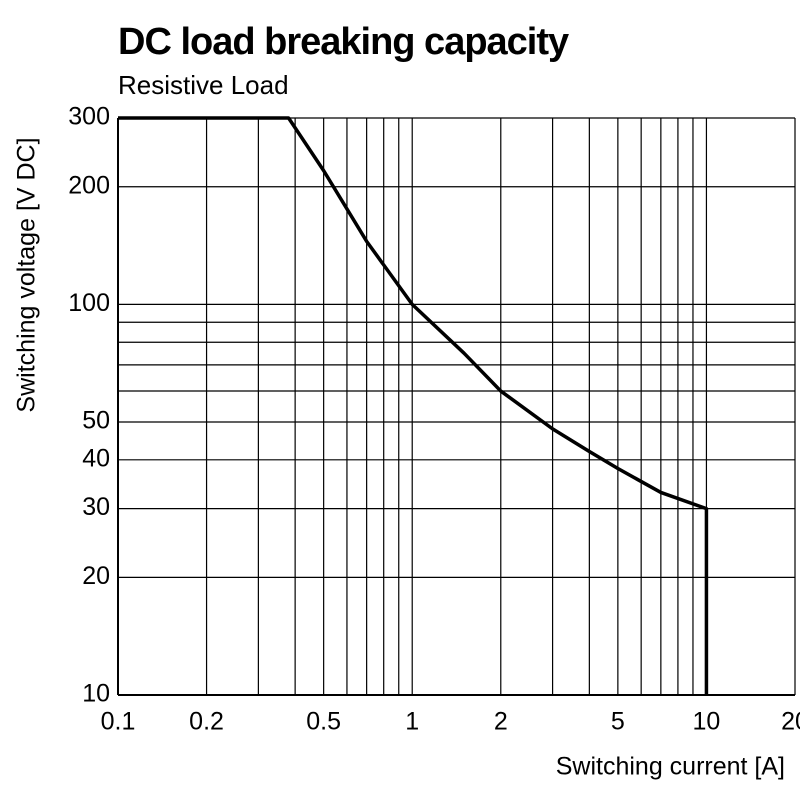  I want to click on x-tick-label: 0.5, so click(323, 722).